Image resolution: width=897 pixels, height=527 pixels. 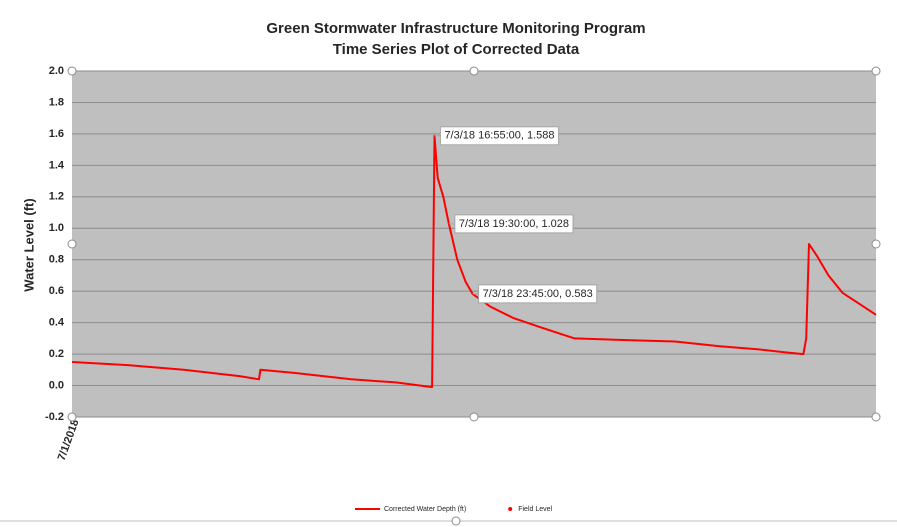 I want to click on data-label: 7/3/18 19:30:00, 1.028, so click(x=514, y=224).